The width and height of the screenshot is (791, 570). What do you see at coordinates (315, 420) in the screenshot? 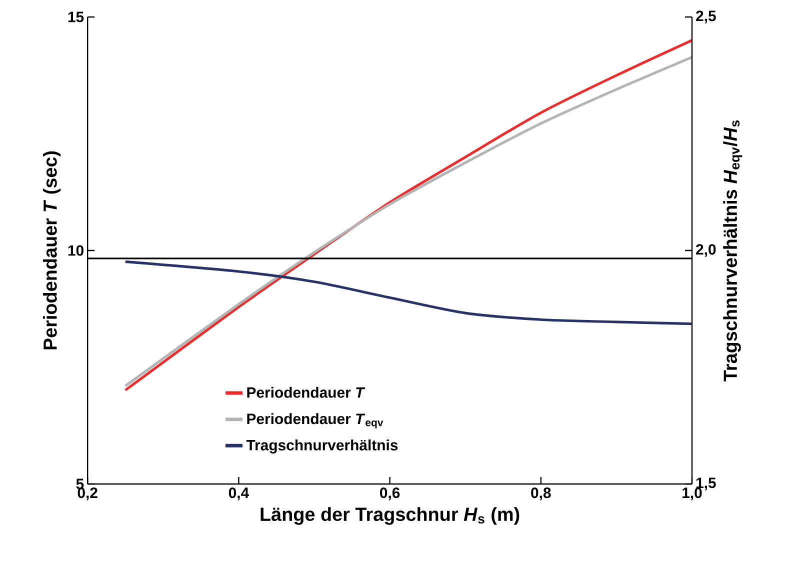
I see `legend-label: Periodendauer T$_{eqv}$` at bounding box center [315, 420].